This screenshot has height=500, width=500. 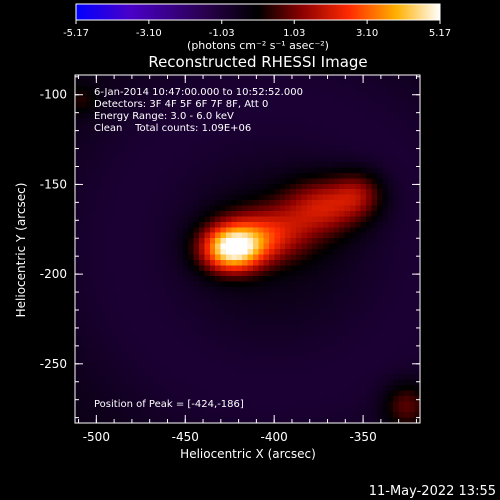 What do you see at coordinates (76, 33) in the screenshot?
I see `colorbar-tick-label: -5.17` at bounding box center [76, 33].